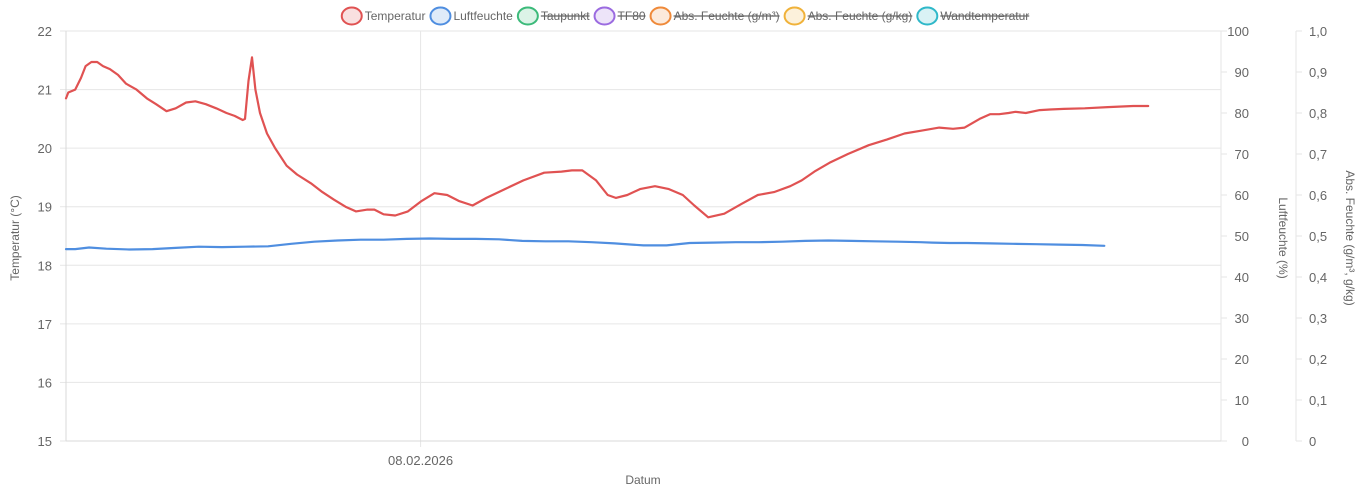  Describe the element at coordinates (52, 236) in the screenshot. I see `y-axis-temperature: 15 16 17 18 19 20 21 22` at that location.